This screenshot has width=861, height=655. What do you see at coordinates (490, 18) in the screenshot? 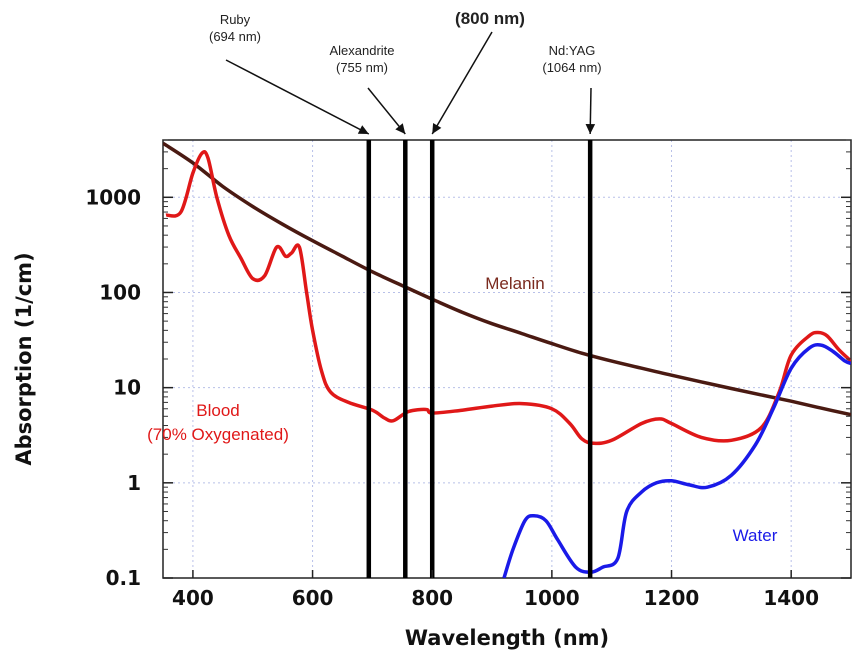
I see `laser-label: (800 nm)` at bounding box center [490, 18].